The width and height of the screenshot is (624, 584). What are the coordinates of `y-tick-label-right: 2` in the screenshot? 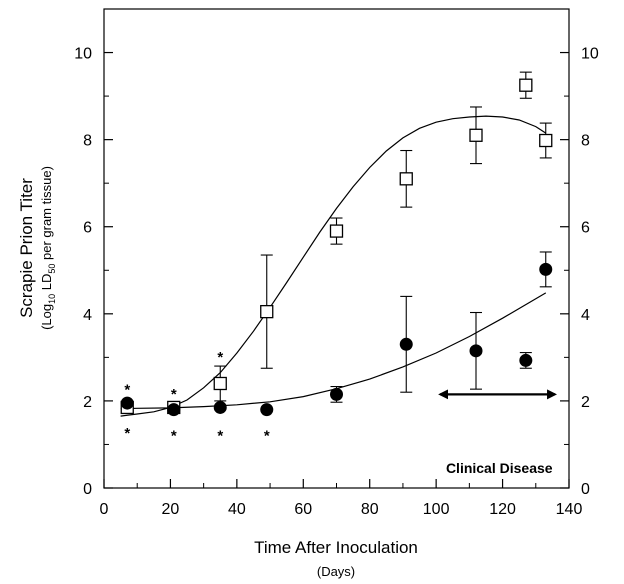 It's located at (585, 402).